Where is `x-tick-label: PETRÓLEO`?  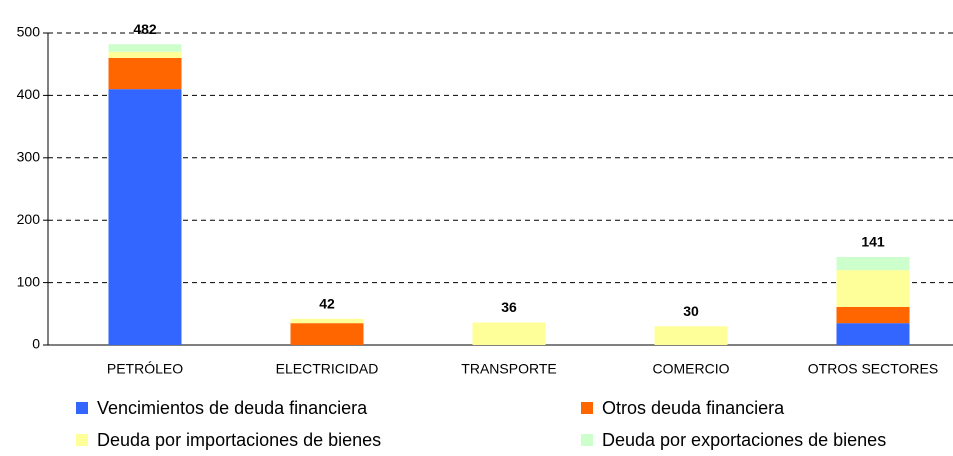 x-tick-label: PETRÓLEO is located at coordinates (145, 369).